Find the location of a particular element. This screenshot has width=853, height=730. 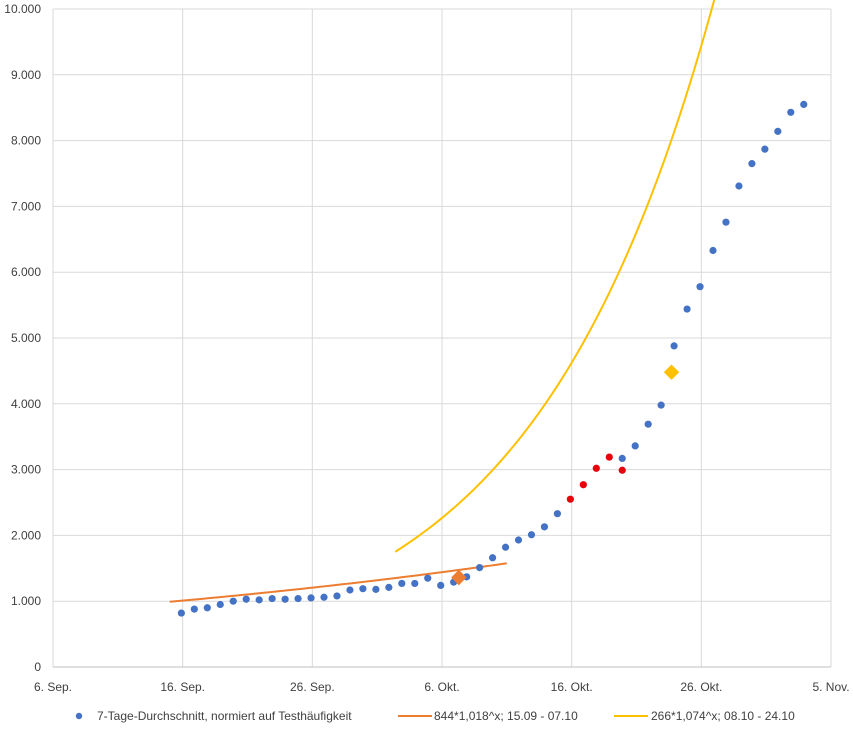

y-tick-label: 5.000 is located at coordinates (26, 338).